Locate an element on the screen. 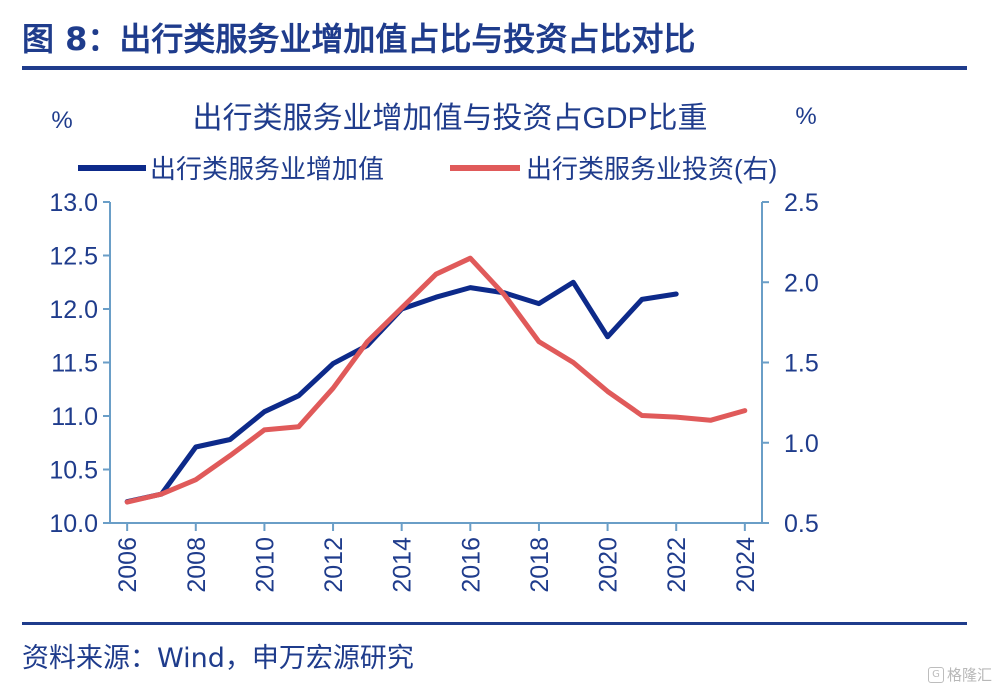  right-tick-label: 1.5 is located at coordinates (801, 364).